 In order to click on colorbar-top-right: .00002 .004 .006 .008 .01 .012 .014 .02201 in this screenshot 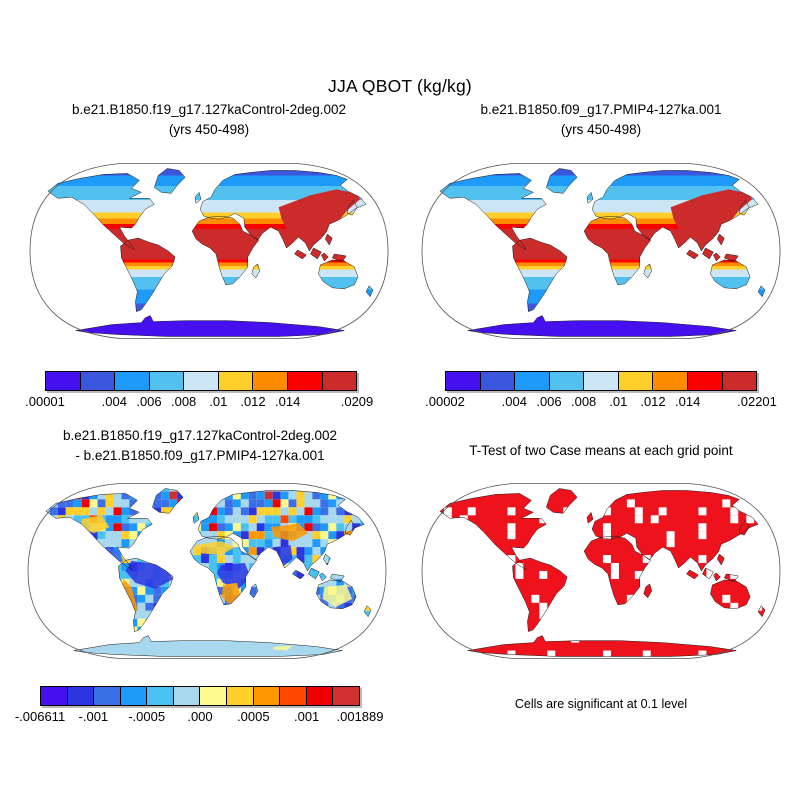, I will do `click(601, 390)`.